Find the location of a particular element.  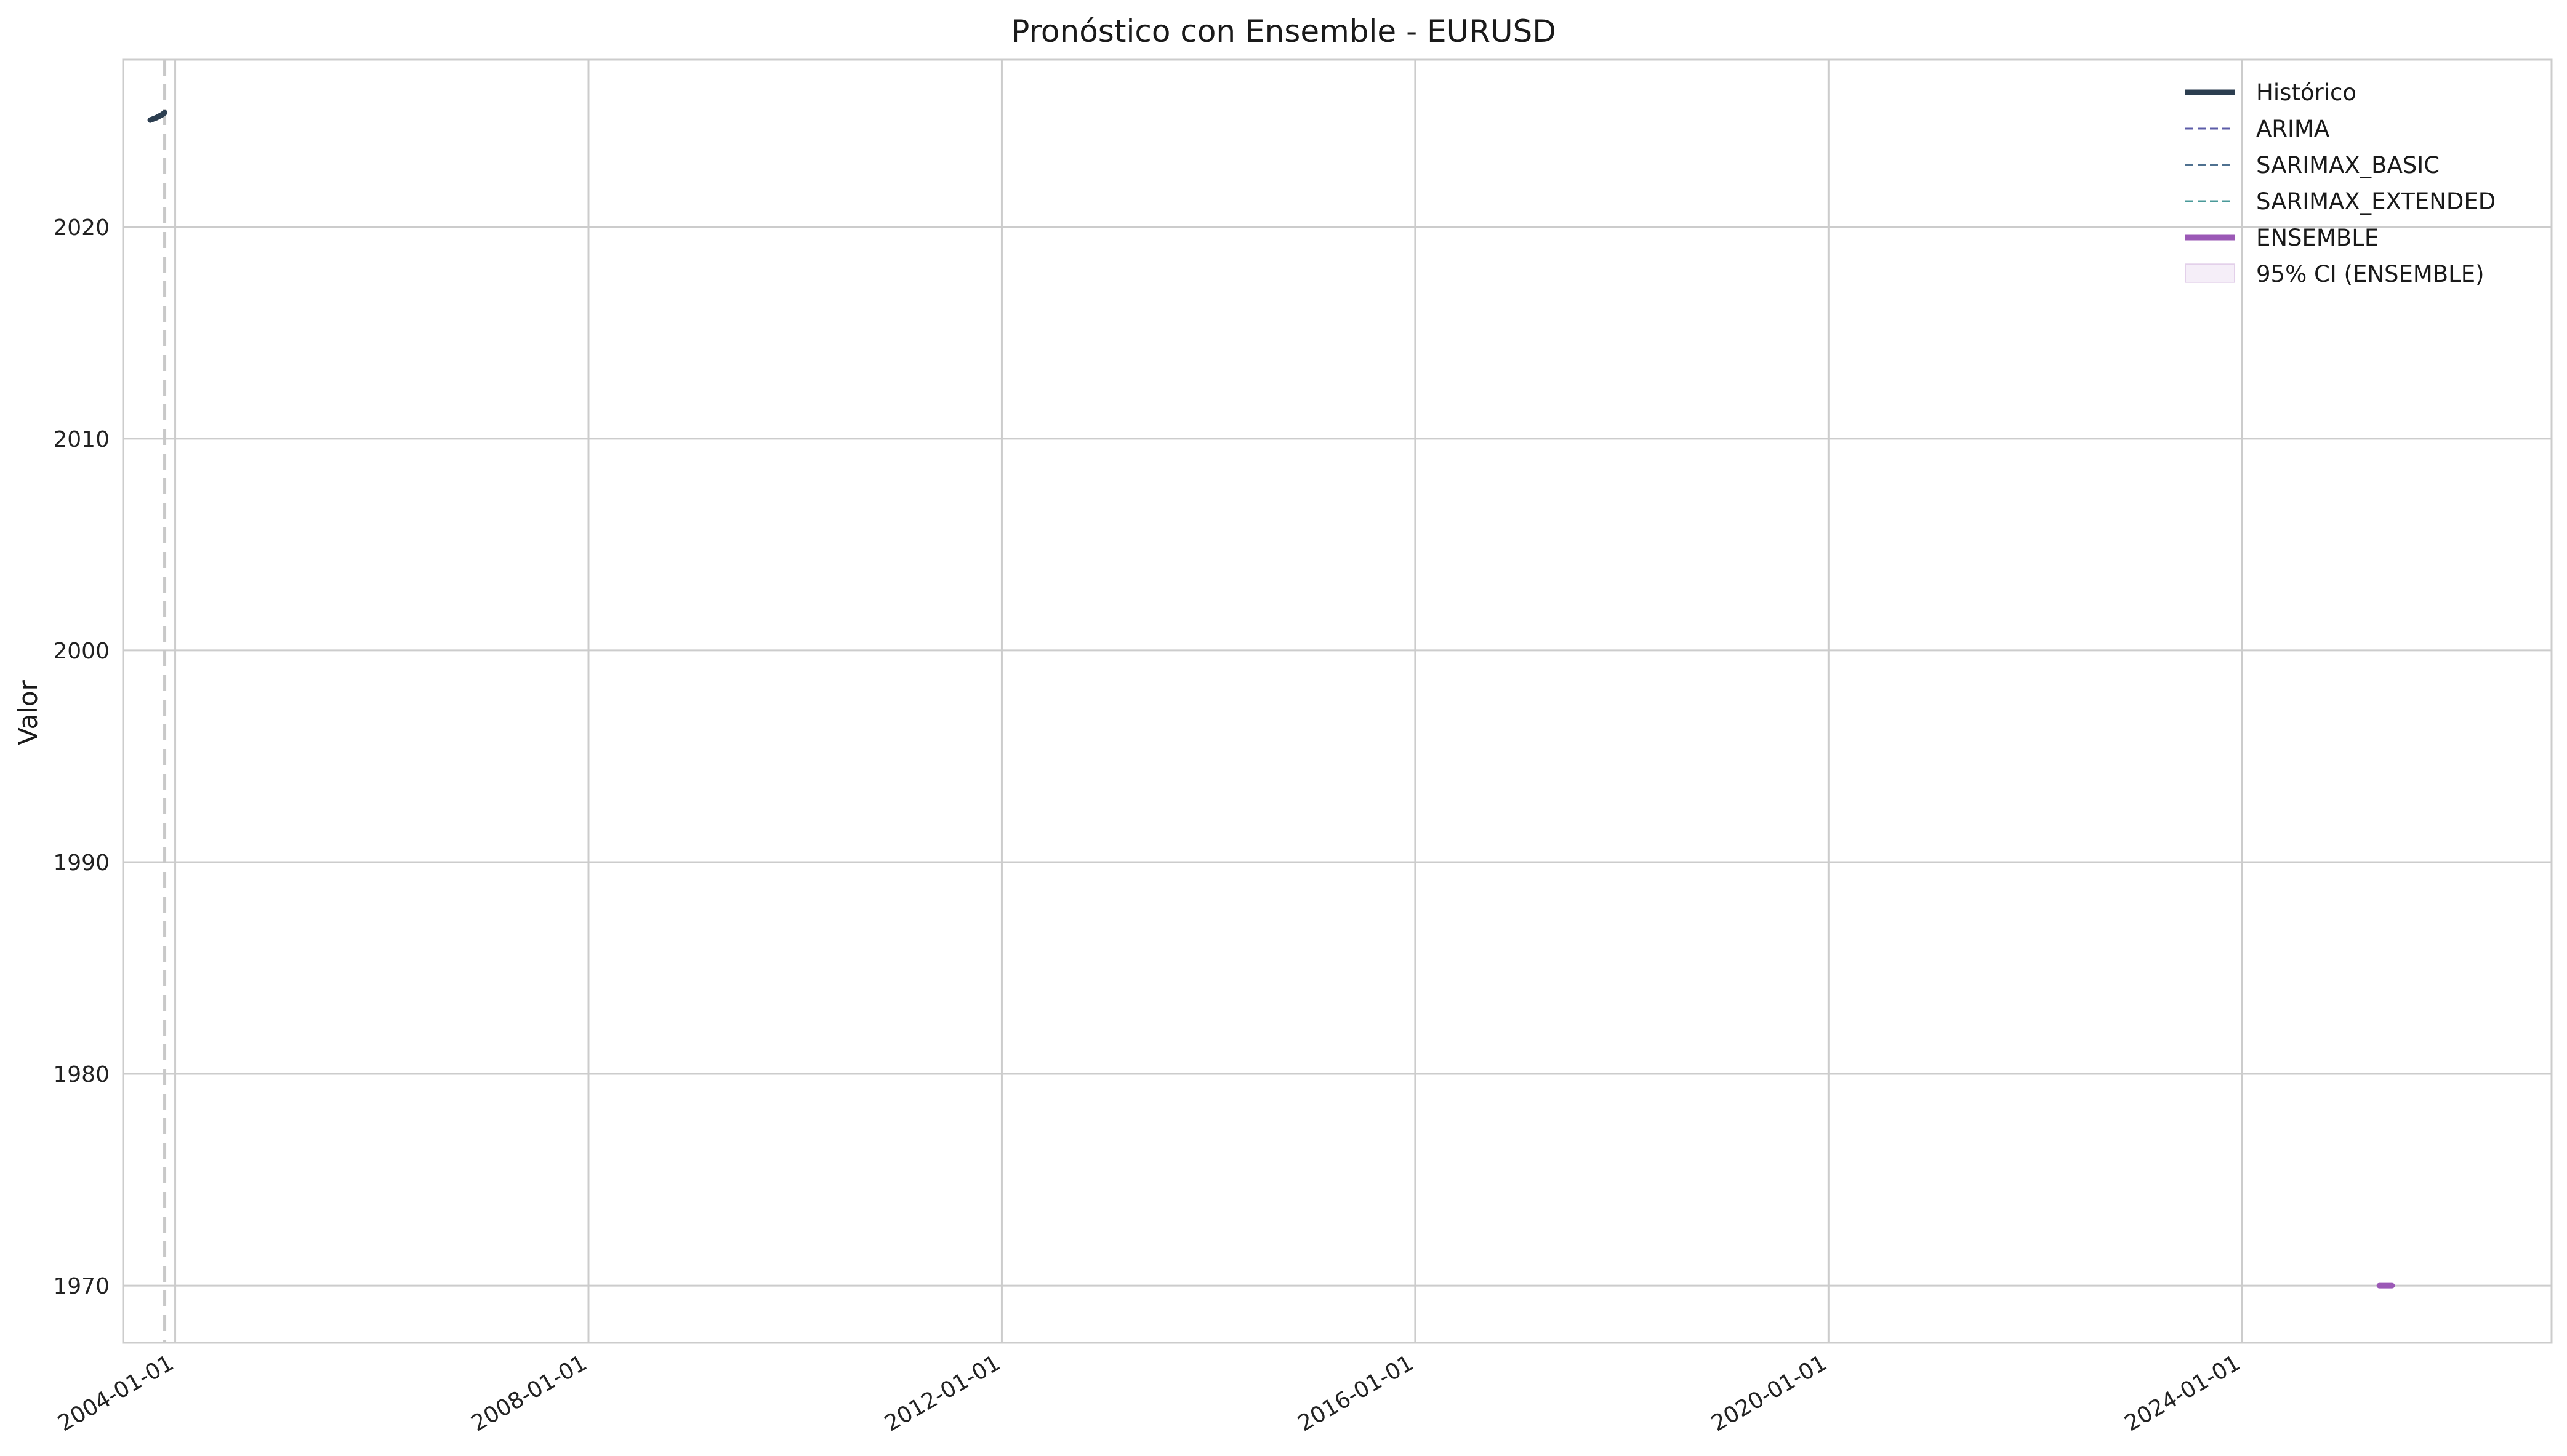

x-tick-label: 2016-01-01 is located at coordinates (1356, 1393).